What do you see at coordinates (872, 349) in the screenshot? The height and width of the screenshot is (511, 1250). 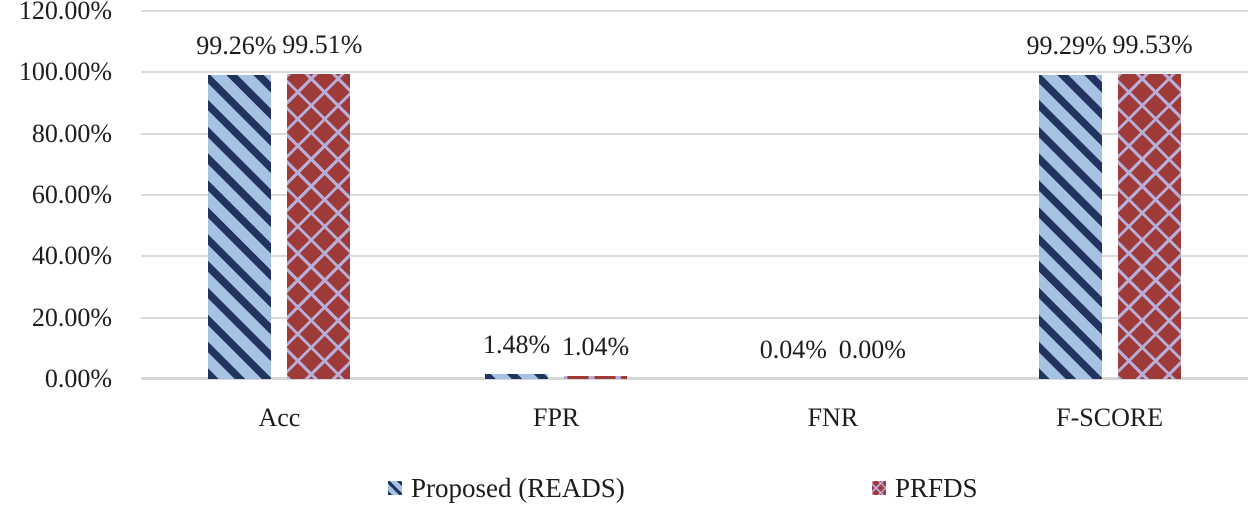 I see `data-label-prfds-fnr: 0.00%` at bounding box center [872, 349].